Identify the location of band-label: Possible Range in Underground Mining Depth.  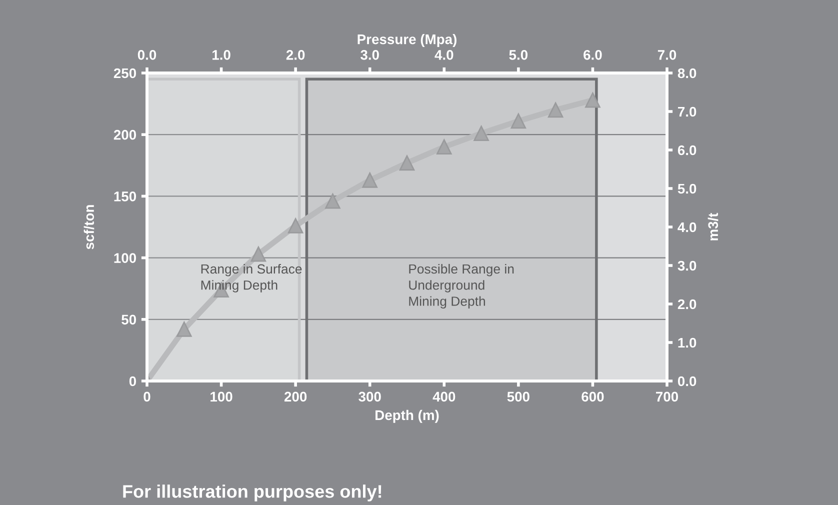
(461, 286).